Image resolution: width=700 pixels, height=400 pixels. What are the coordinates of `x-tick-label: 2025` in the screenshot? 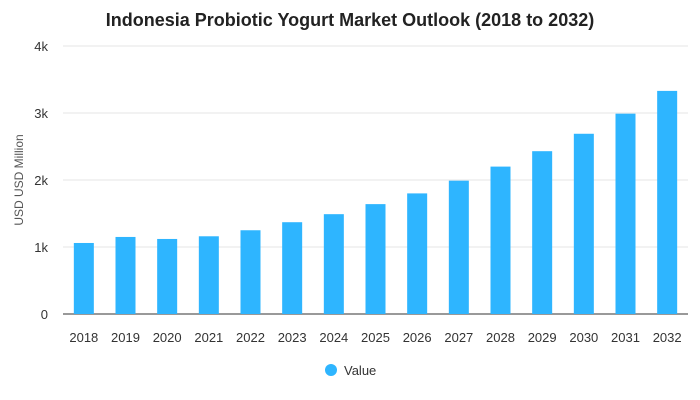 It's located at (375, 337).